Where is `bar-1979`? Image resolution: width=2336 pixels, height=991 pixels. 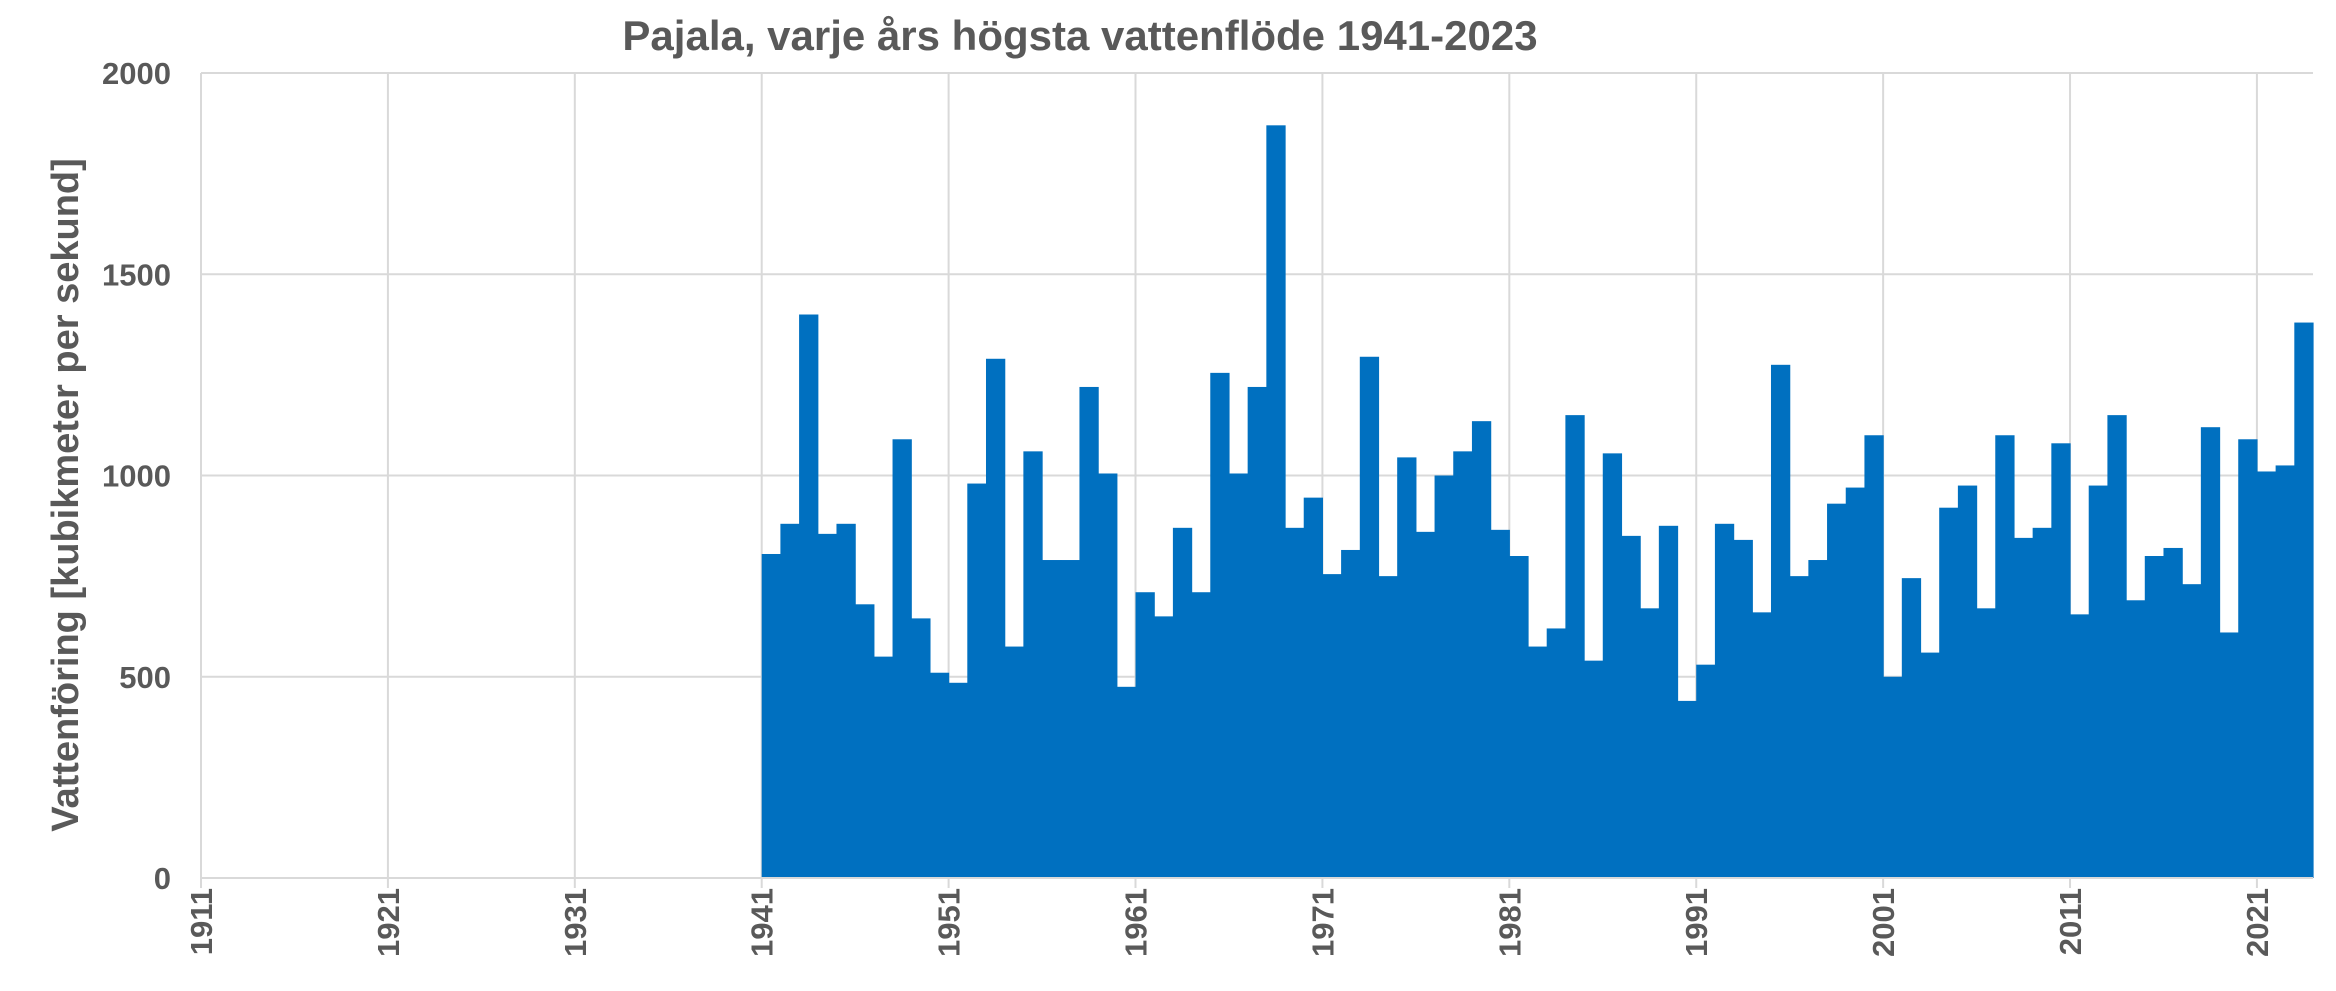
bar-1979 is located at coordinates (1481, 649).